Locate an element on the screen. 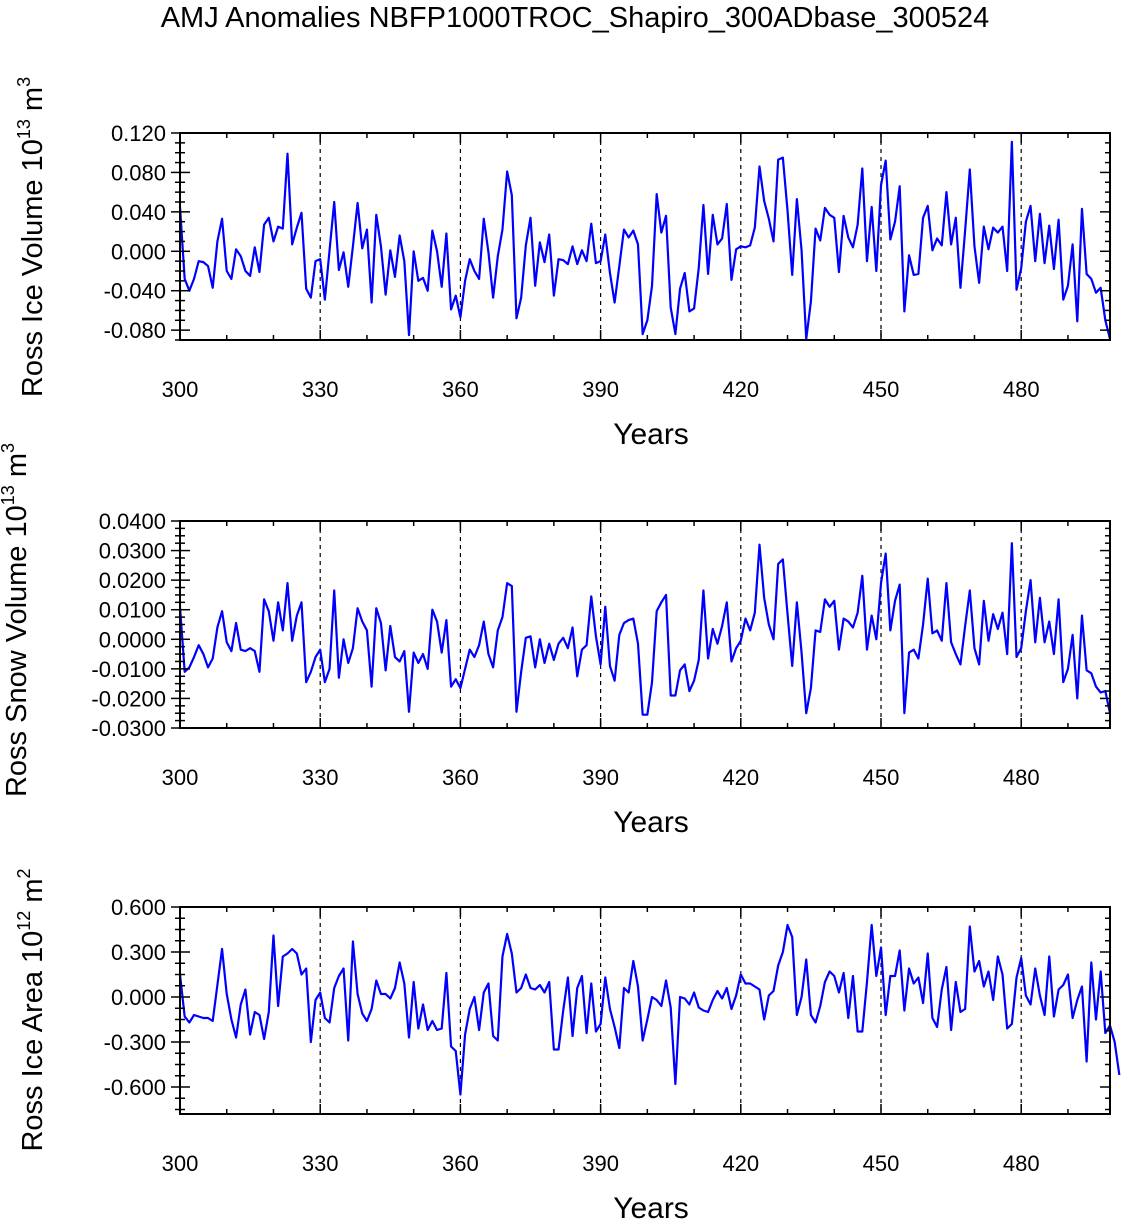 The image size is (1136, 1225). y-tick-label: -0.0200 is located at coordinates (128, 698).